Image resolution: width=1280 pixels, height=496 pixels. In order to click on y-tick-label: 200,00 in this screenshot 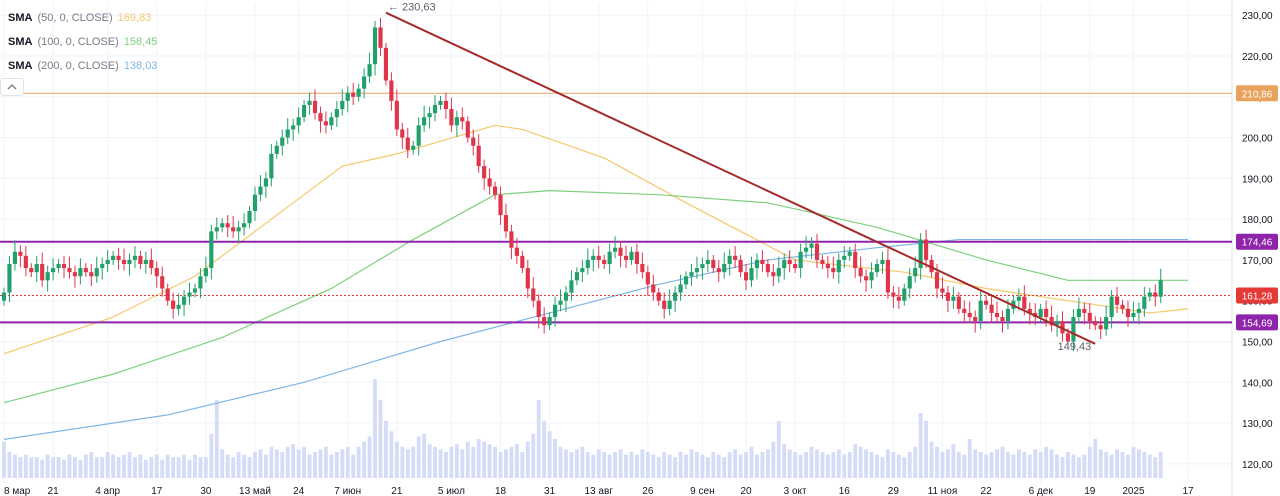, I will do `click(1257, 139)`.